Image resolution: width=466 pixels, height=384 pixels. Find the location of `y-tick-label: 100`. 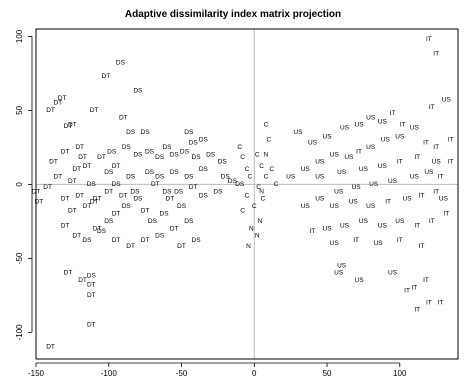

y-tick-label: 100 is located at coordinates (19, 36).